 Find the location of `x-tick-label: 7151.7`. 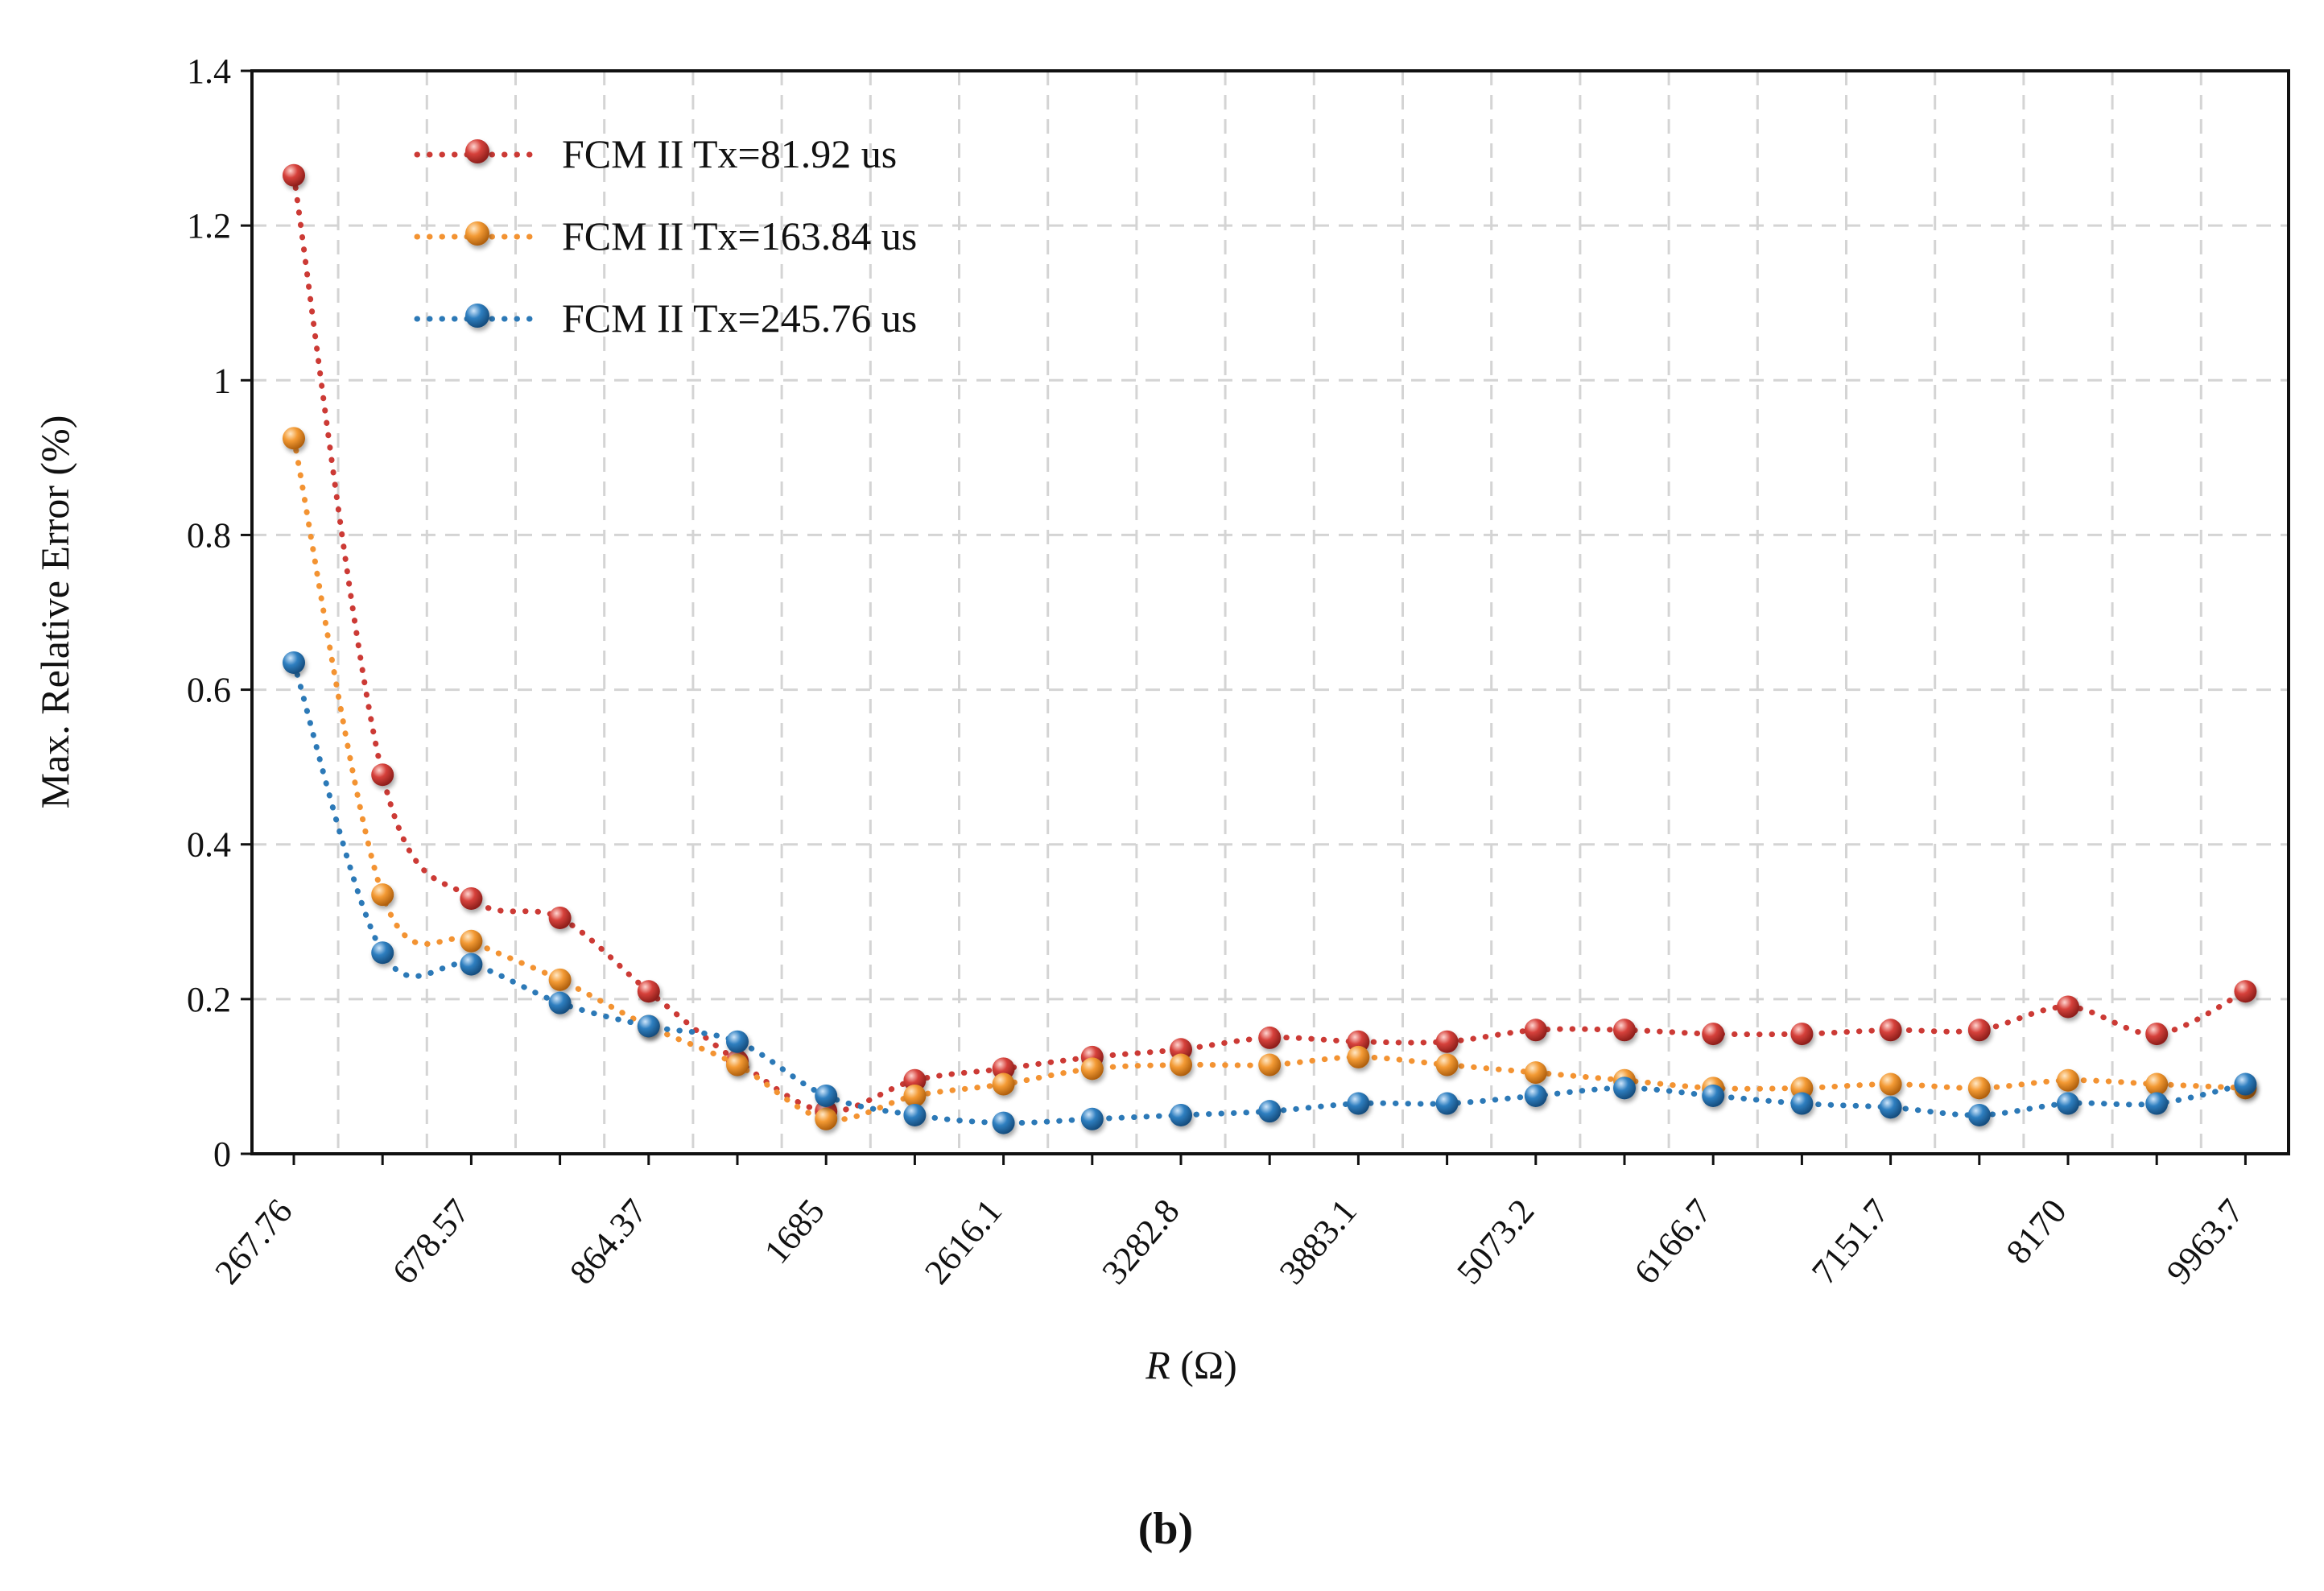

x-tick-label: 7151.7 is located at coordinates (1851, 1241).